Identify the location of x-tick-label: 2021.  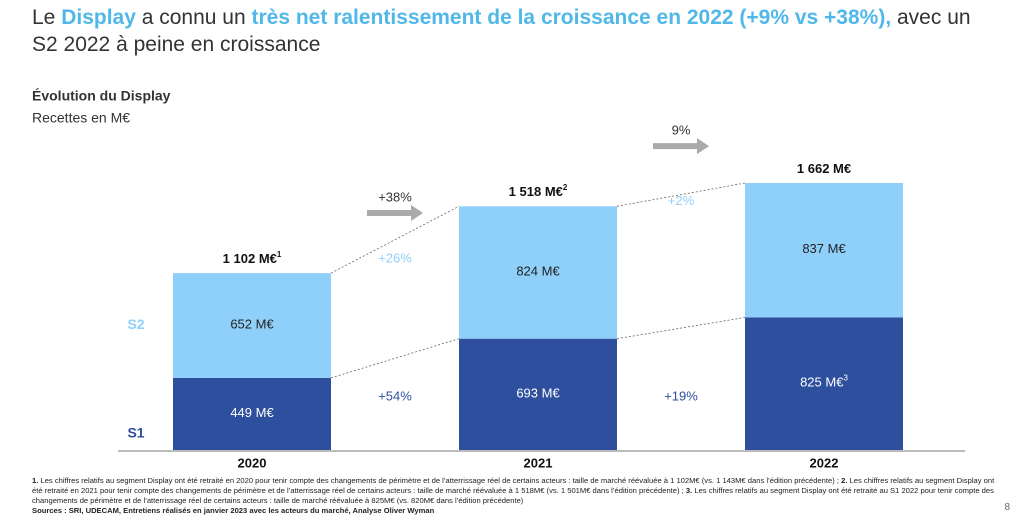
(538, 462).